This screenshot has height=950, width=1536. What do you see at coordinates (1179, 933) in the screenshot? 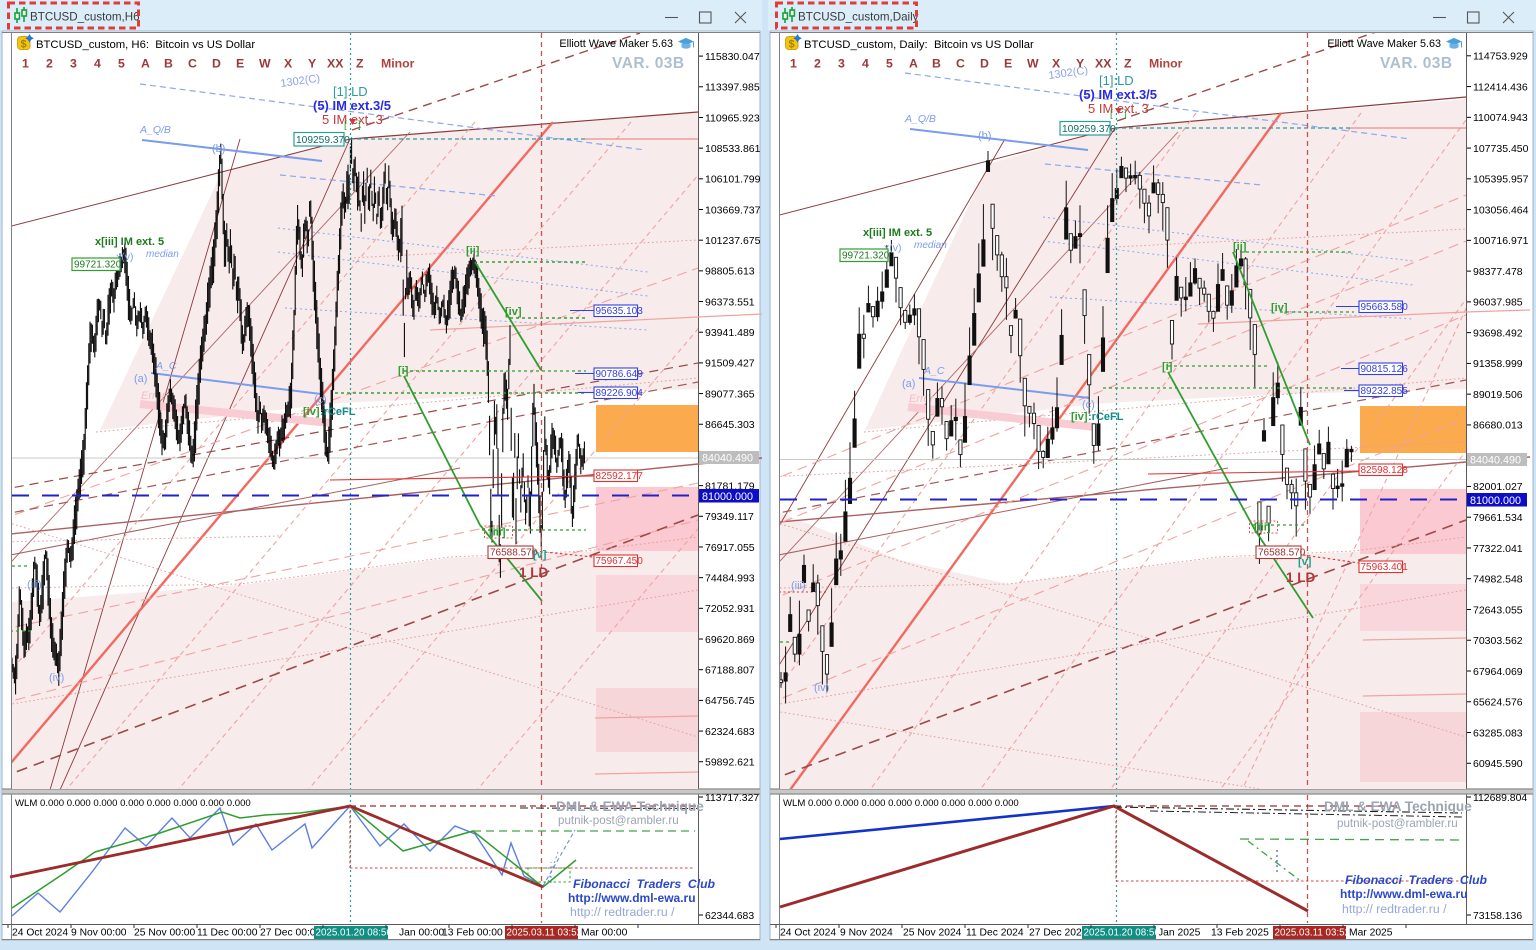
I see `svg-text: Jan 2025` at bounding box center [1179, 933].